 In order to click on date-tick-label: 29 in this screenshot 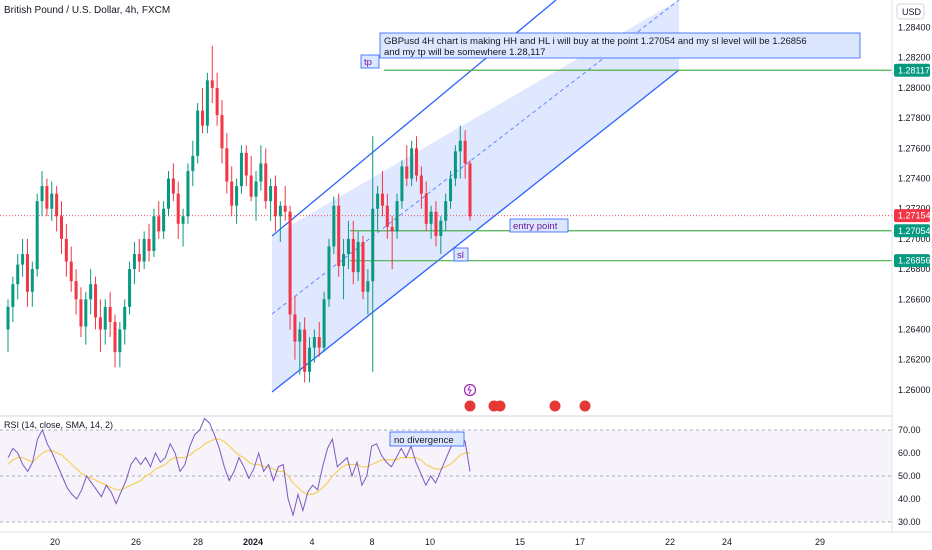, I will do `click(820, 542)`.